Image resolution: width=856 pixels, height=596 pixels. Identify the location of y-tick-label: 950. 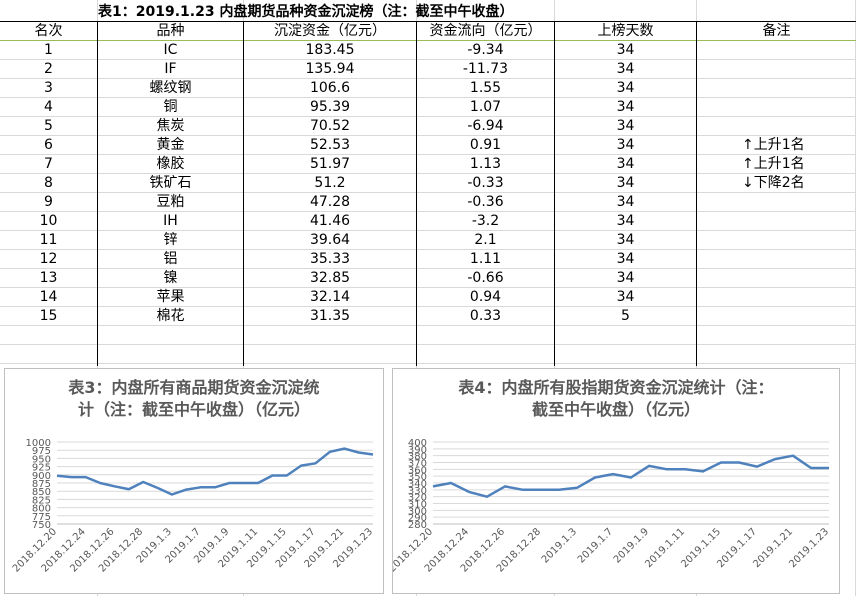
(41, 459).